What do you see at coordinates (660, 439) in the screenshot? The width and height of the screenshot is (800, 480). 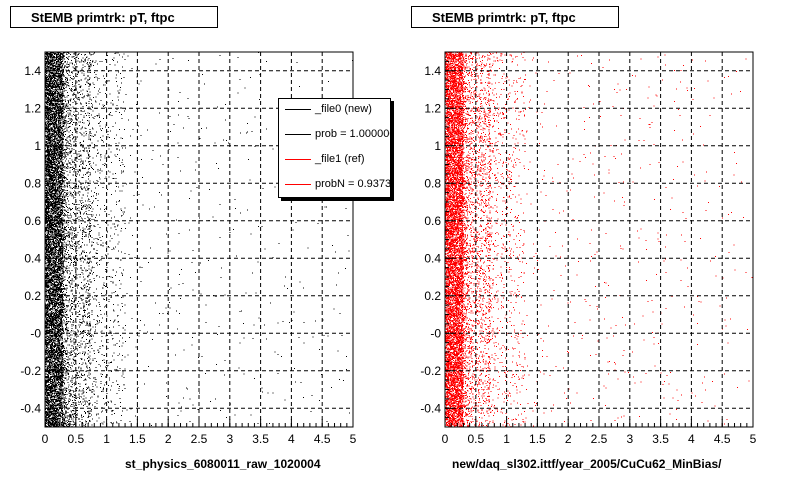 I see `x-tick-label-right-7: 3.5` at bounding box center [660, 439].